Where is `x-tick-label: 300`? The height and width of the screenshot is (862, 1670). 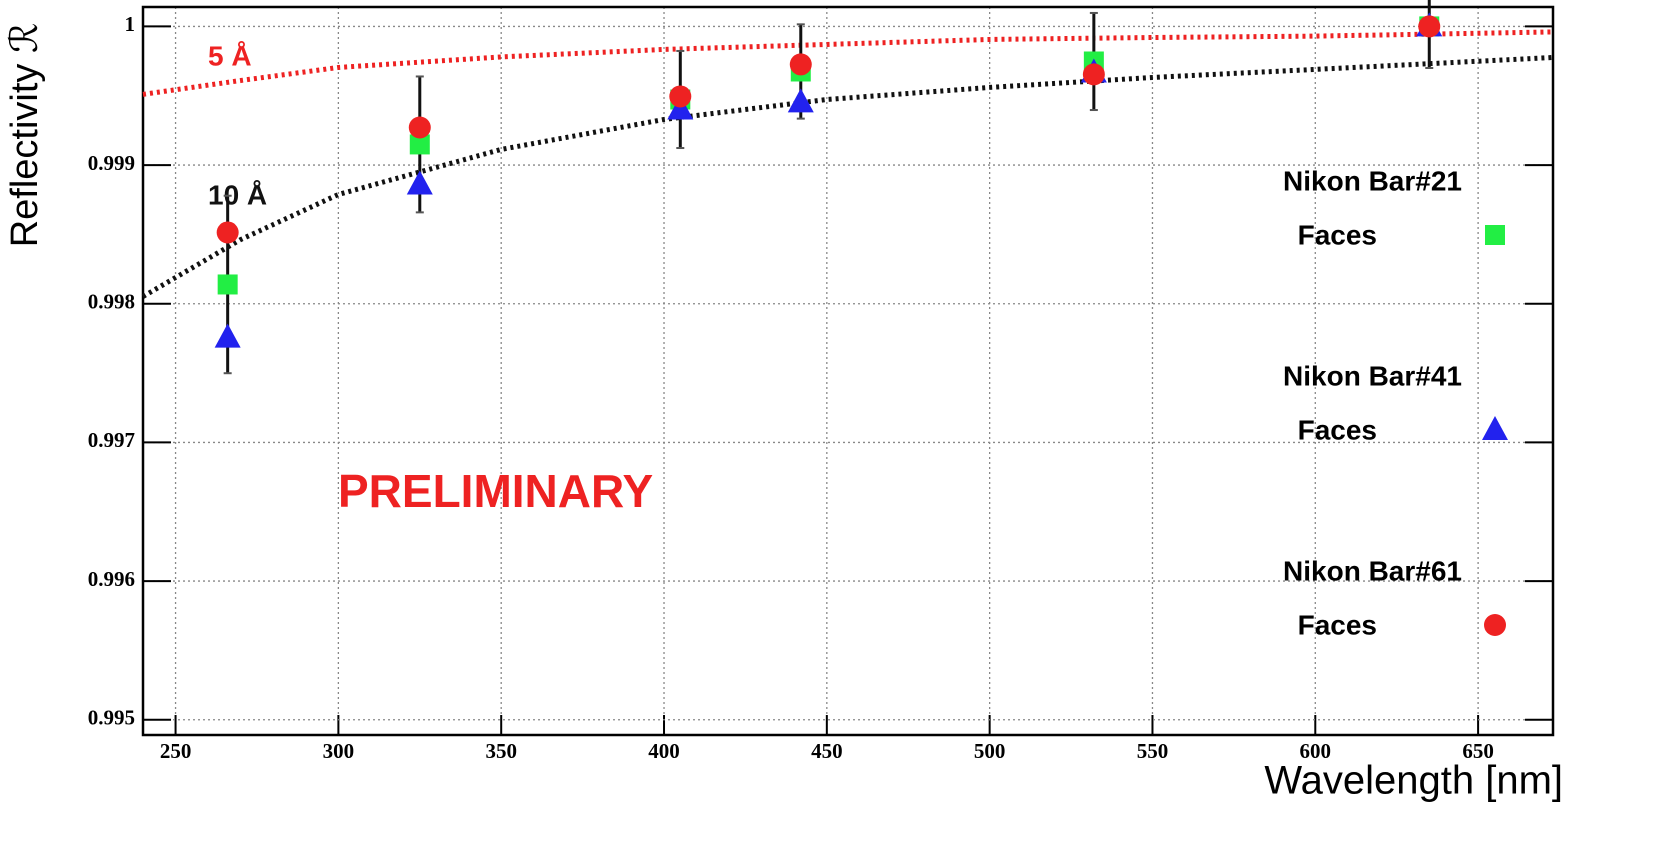
x-tick-label: 300 is located at coordinates (339, 751).